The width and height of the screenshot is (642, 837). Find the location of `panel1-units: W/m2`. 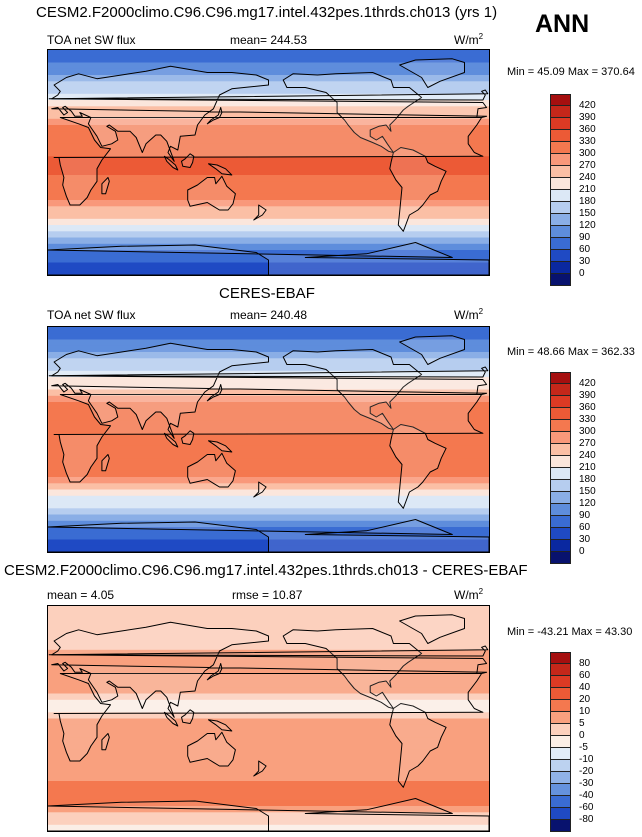

panel1-units: W/m2 is located at coordinates (468, 39).